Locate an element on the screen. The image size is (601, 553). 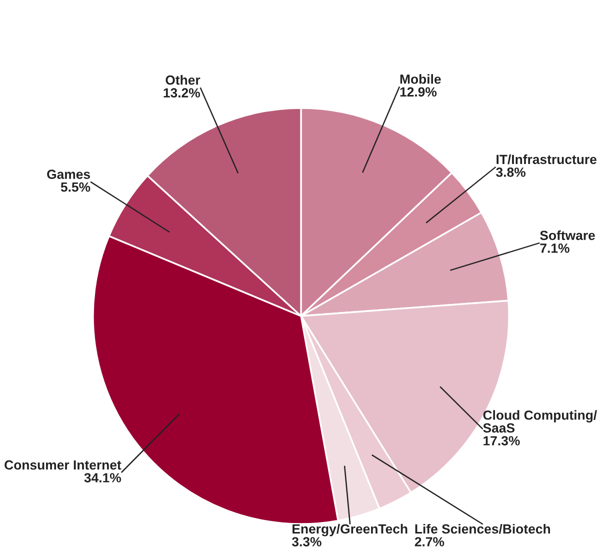
data-label: 5.5% is located at coordinates (75, 187).